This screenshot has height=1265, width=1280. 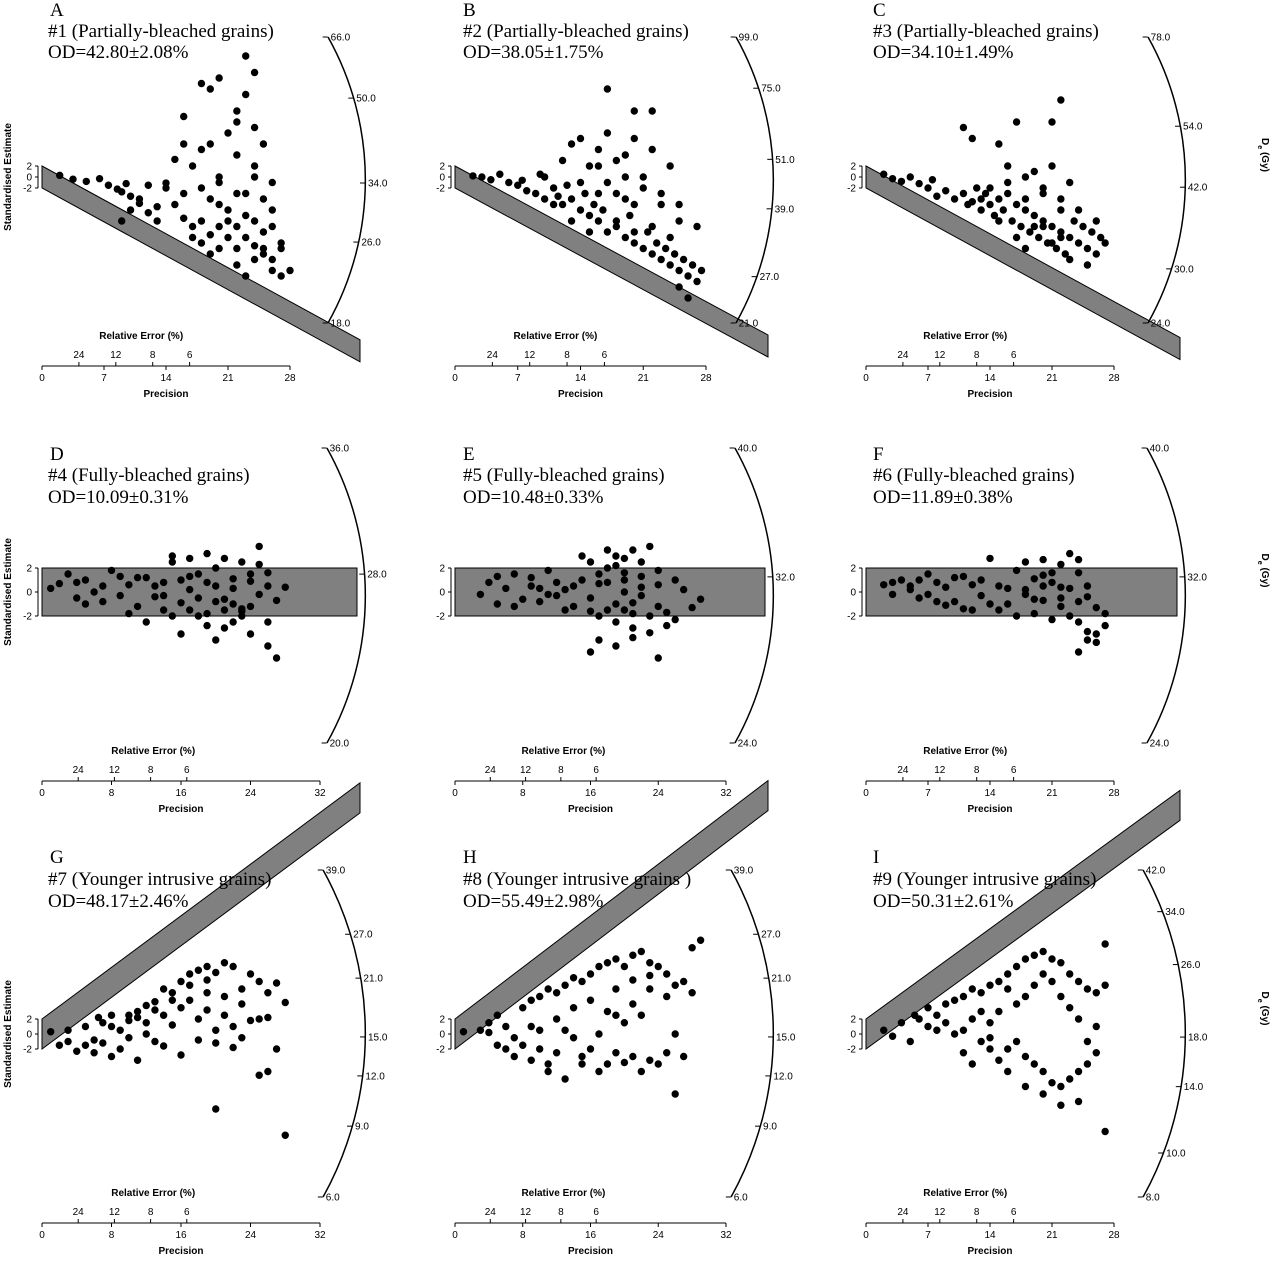 What do you see at coordinates (151, 770) in the screenshot?
I see `relative-error-tick-label: 8` at bounding box center [151, 770].